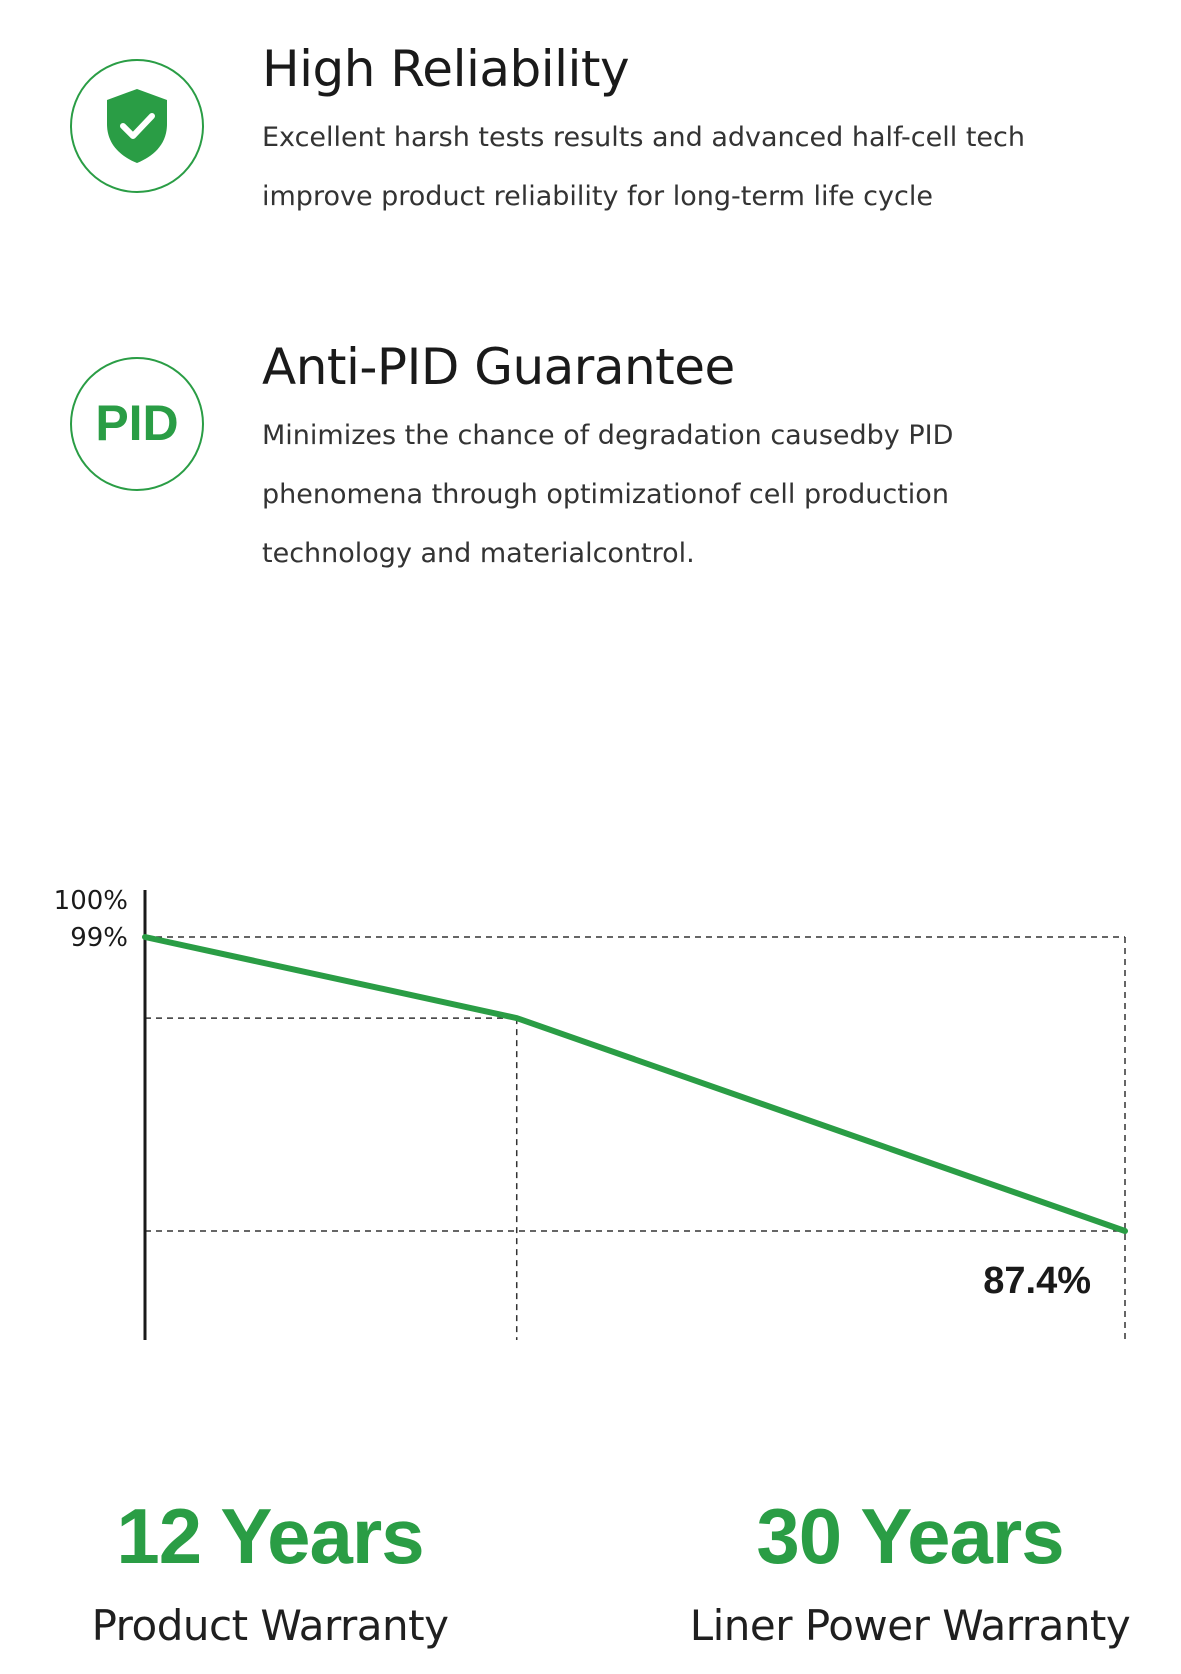 Image resolution: width=1181 pixels, height=1674 pixels. I want to click on feature-description-line: technology and materialcontrol., so click(478, 553).